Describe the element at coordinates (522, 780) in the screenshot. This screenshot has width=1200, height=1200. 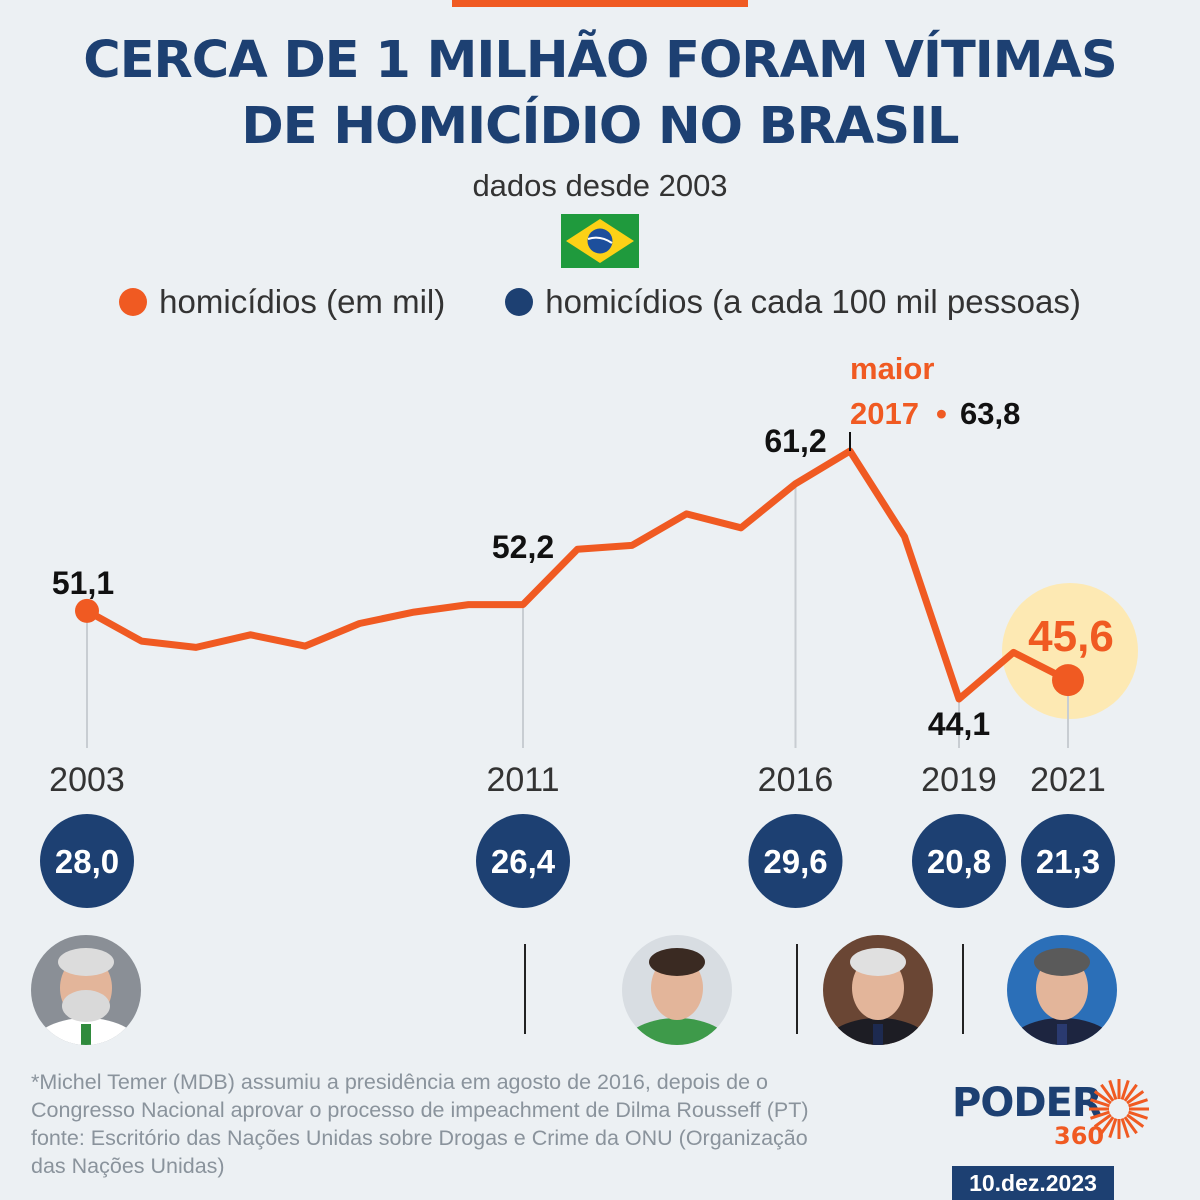
I see `x-tick-2011: 2011` at that location.